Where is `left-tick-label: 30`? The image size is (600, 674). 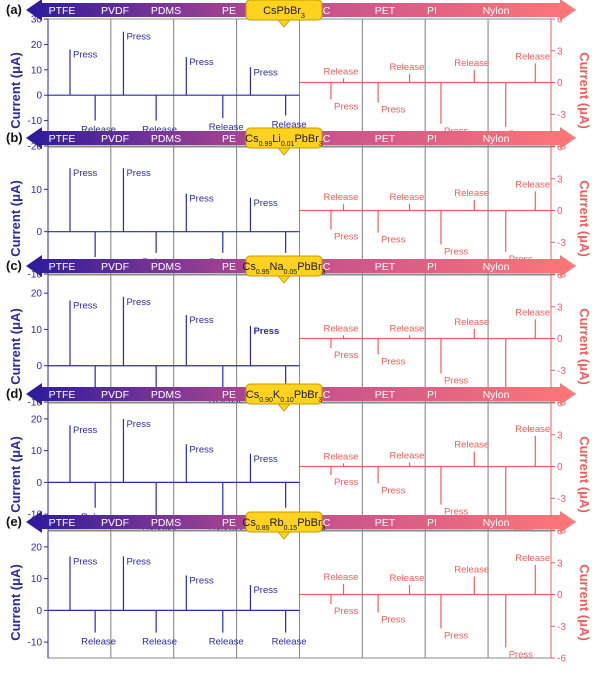 left-tick-label: 30 is located at coordinates (37, 20).